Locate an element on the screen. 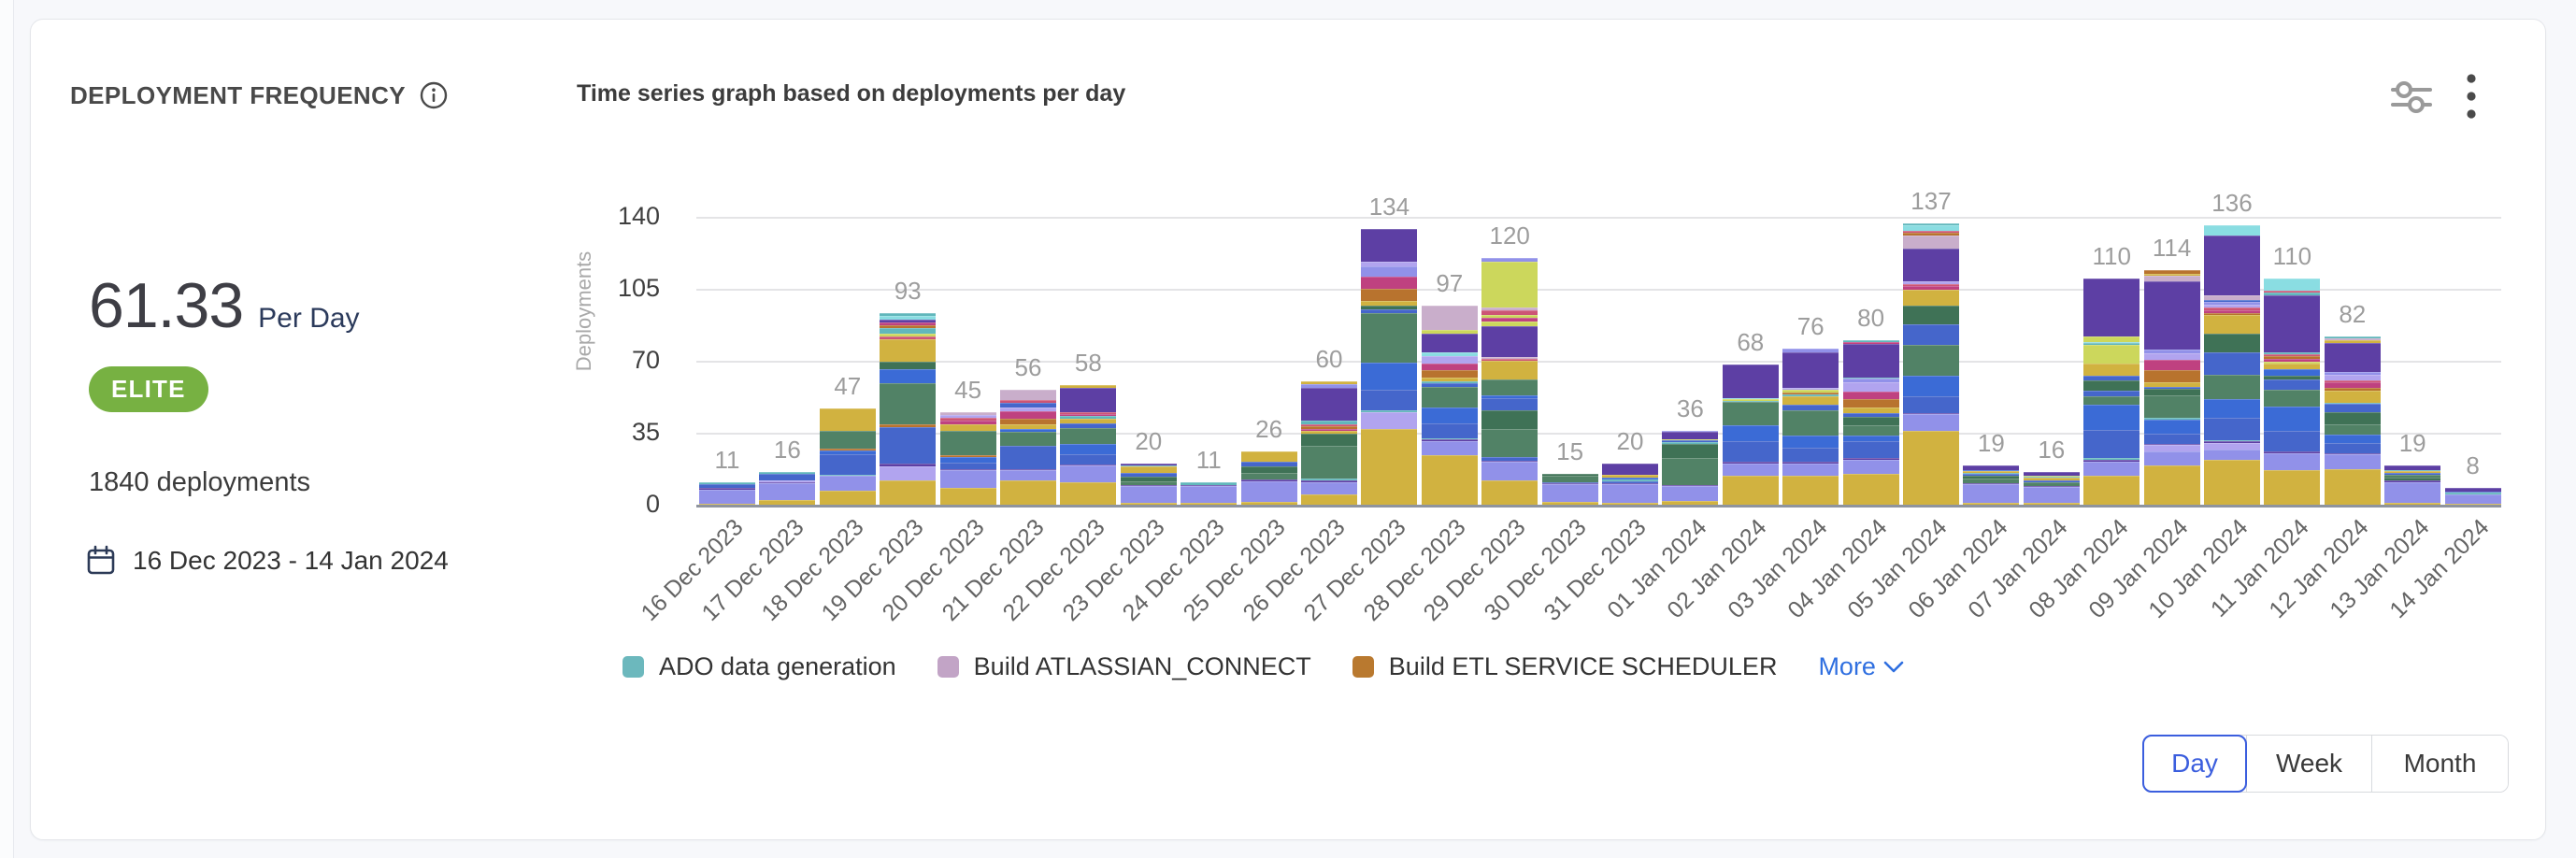 Image resolution: width=2576 pixels, height=858 pixels. bar-25-Dec-2023: 26 is located at coordinates (1268, 460).